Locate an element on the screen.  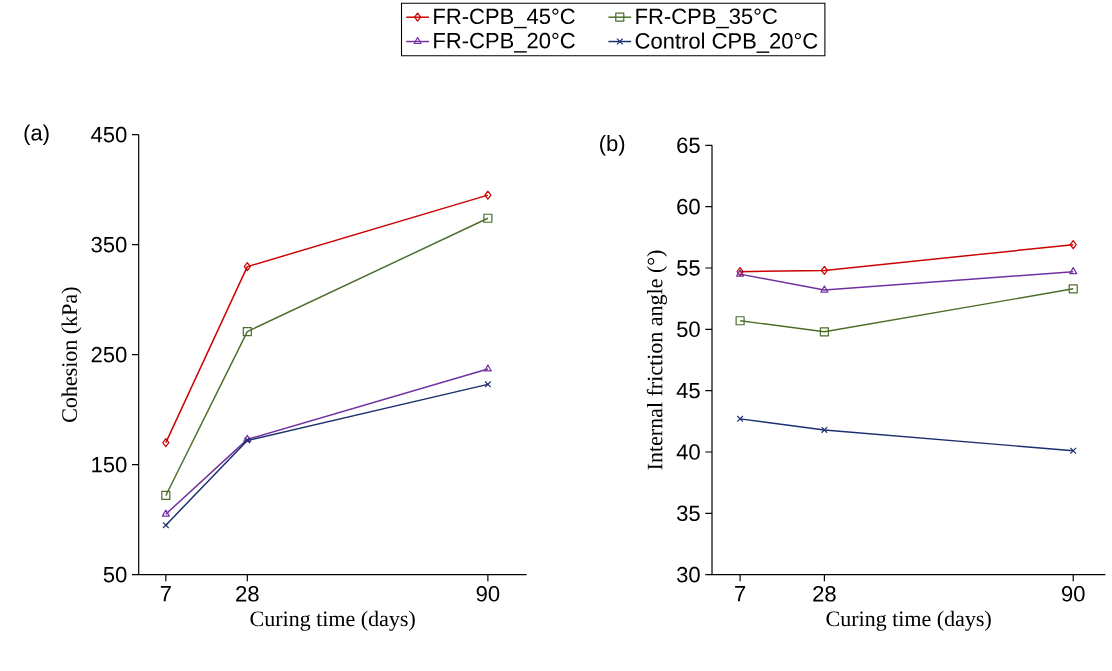
y-tick-label: 30 is located at coordinates (688, 575).